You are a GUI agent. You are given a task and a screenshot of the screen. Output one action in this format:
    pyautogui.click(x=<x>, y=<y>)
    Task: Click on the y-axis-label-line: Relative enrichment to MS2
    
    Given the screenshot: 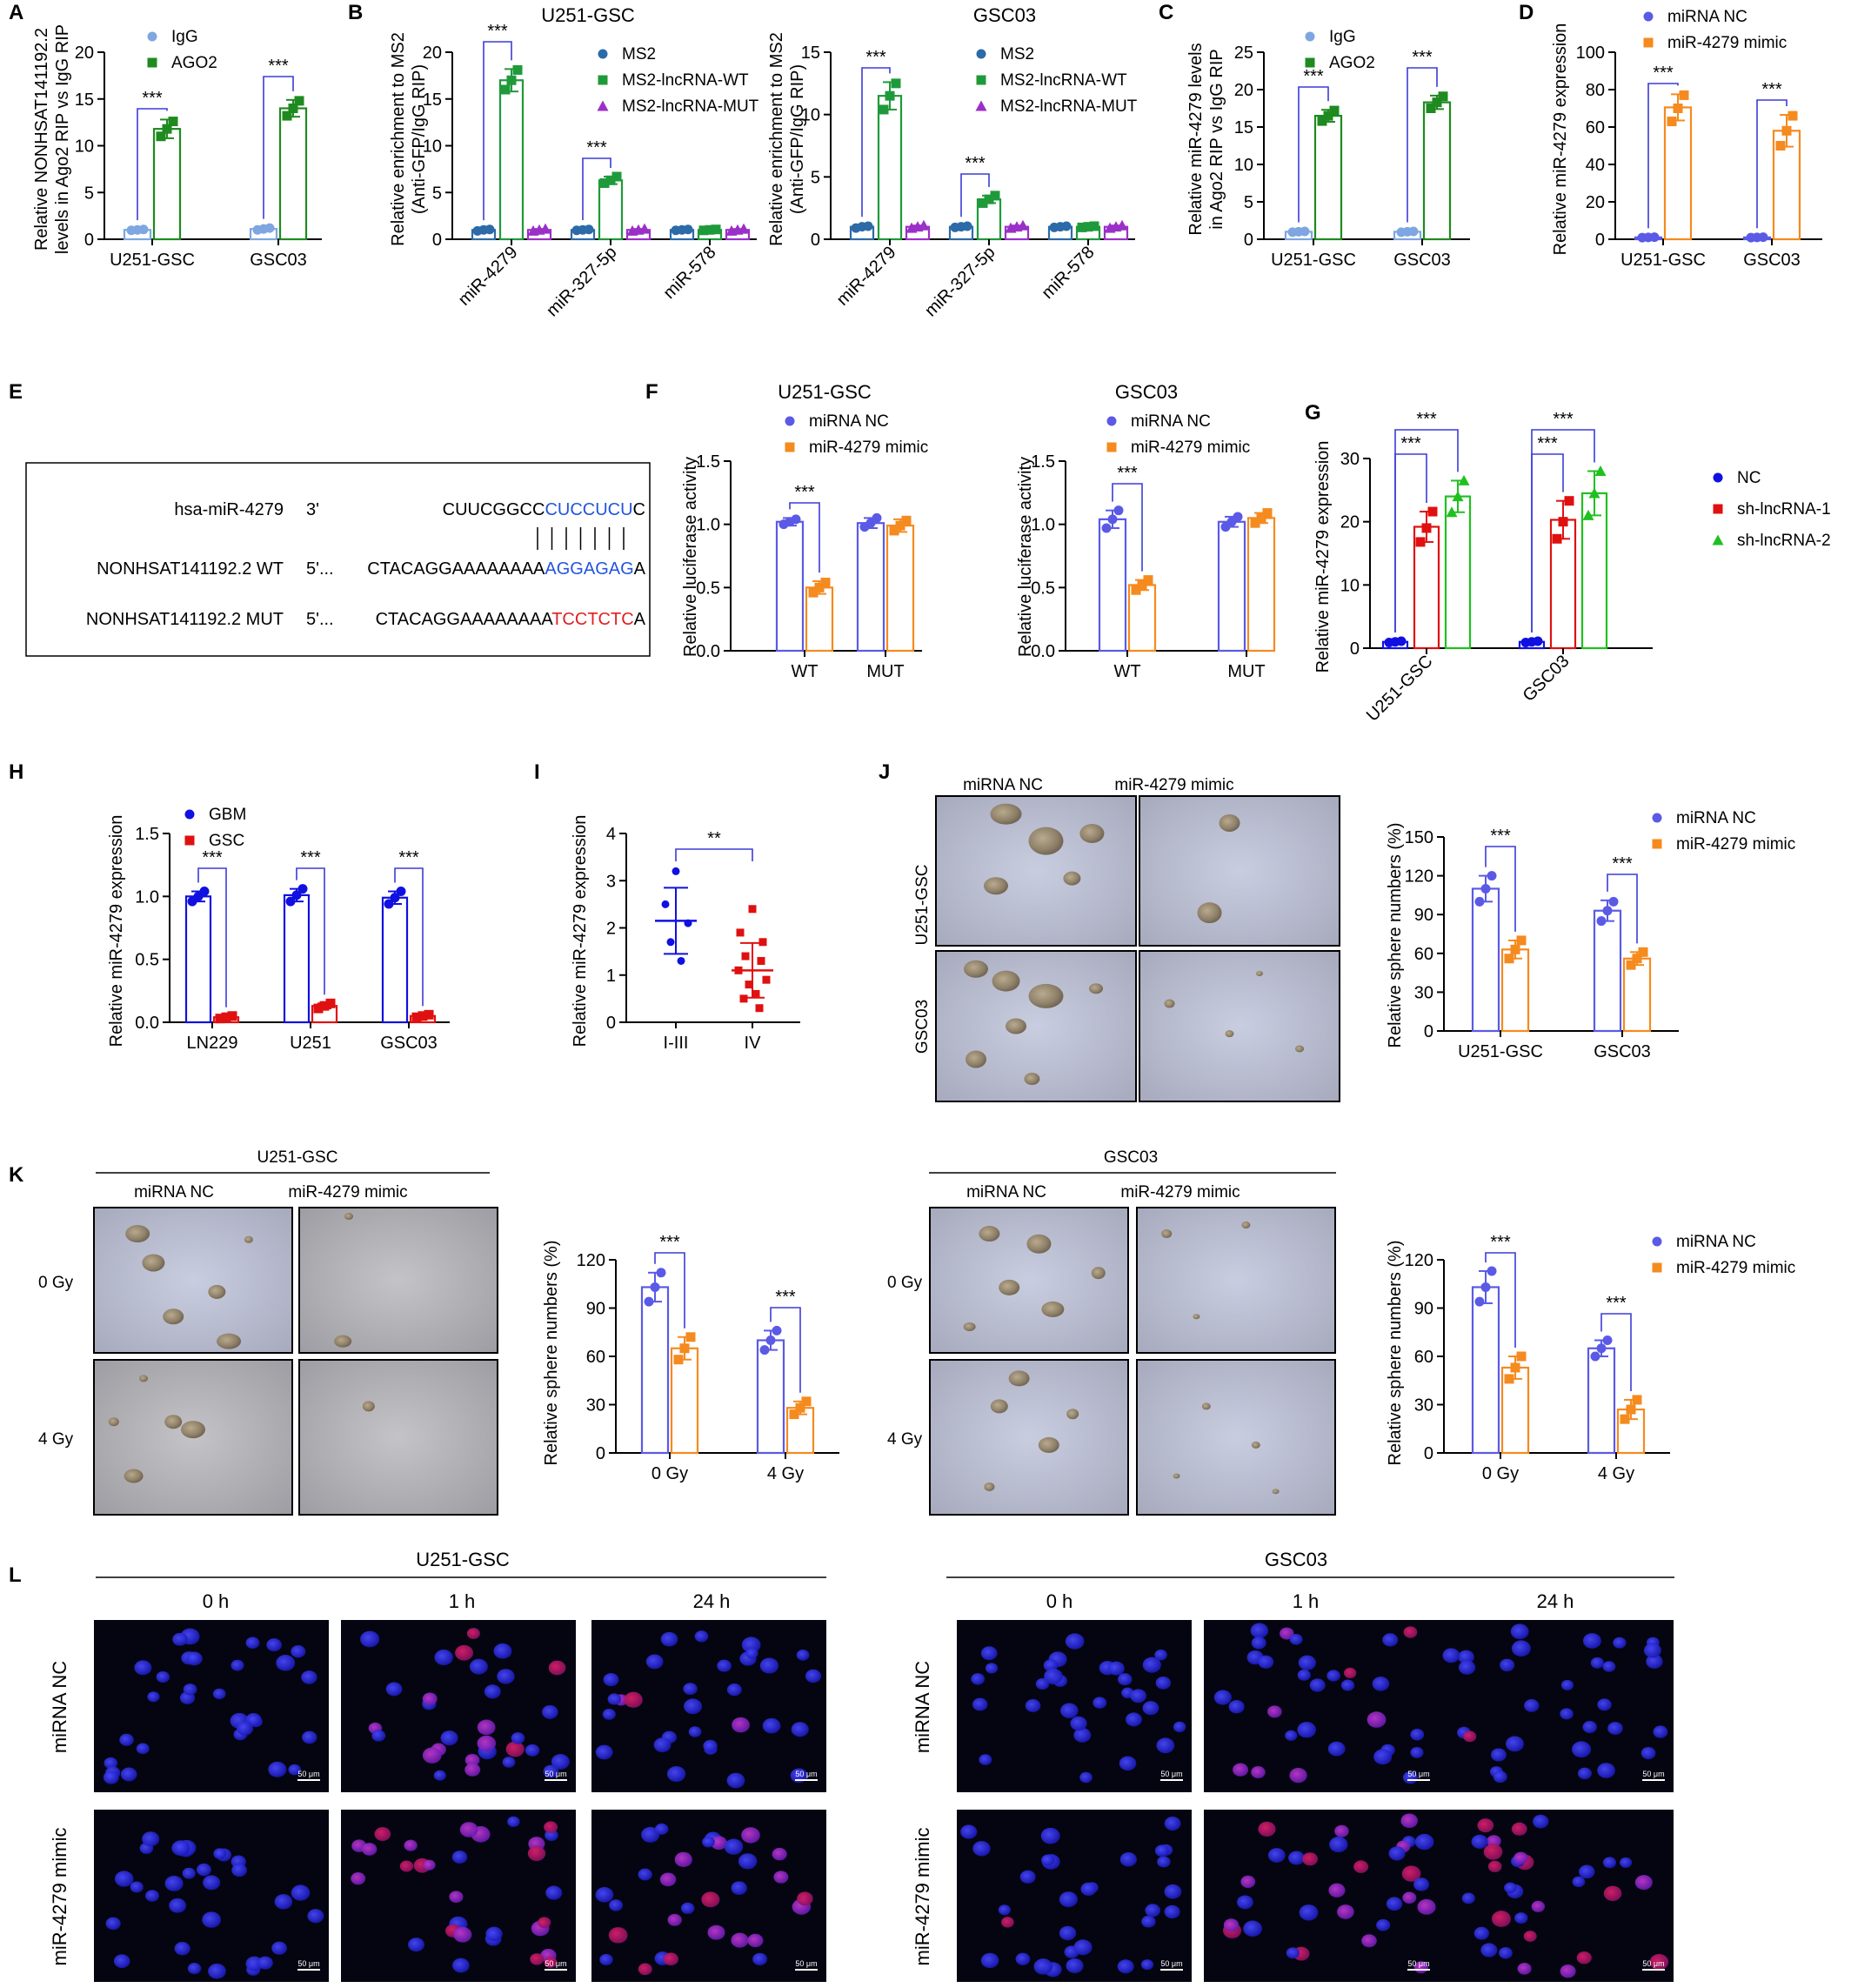 What is the action you would take?
    pyautogui.click(x=776, y=139)
    